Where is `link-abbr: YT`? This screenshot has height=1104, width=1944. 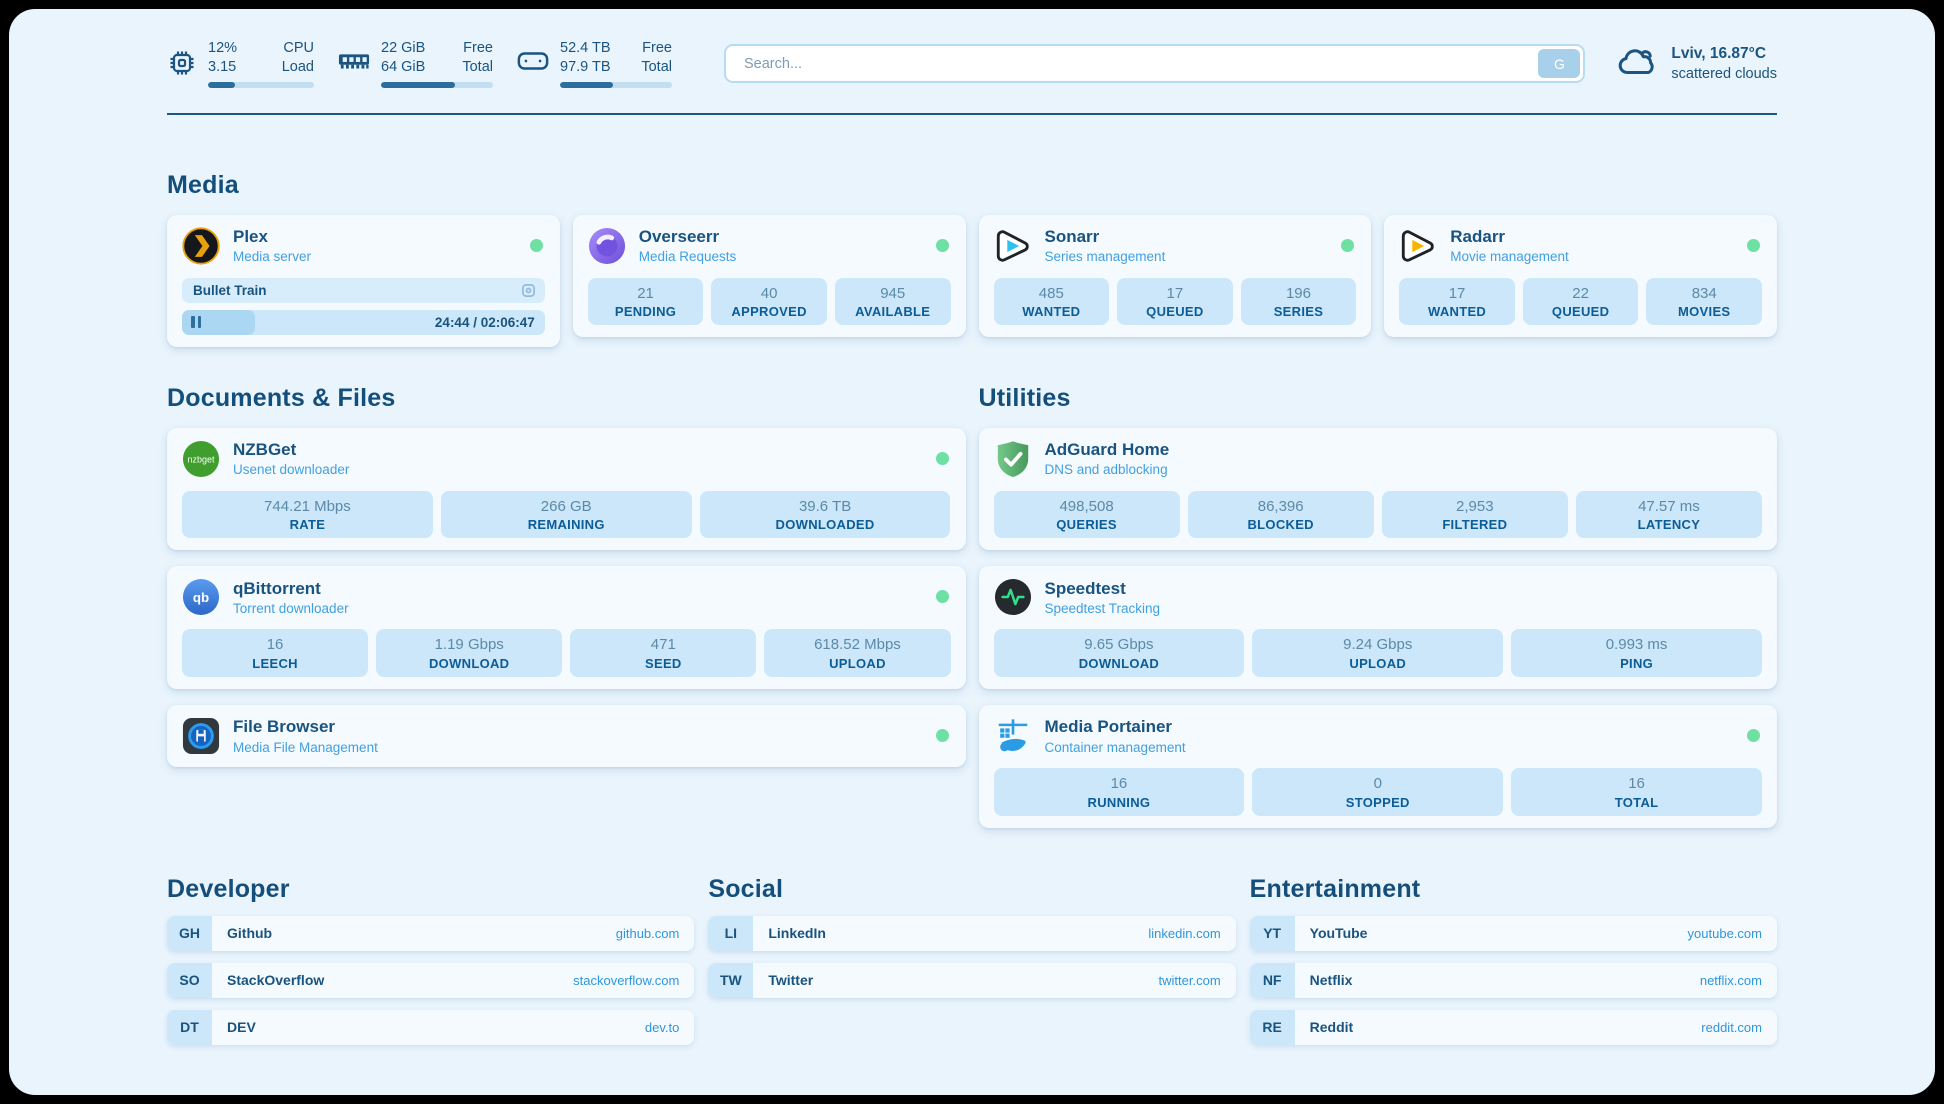 link-abbr: YT is located at coordinates (1272, 933).